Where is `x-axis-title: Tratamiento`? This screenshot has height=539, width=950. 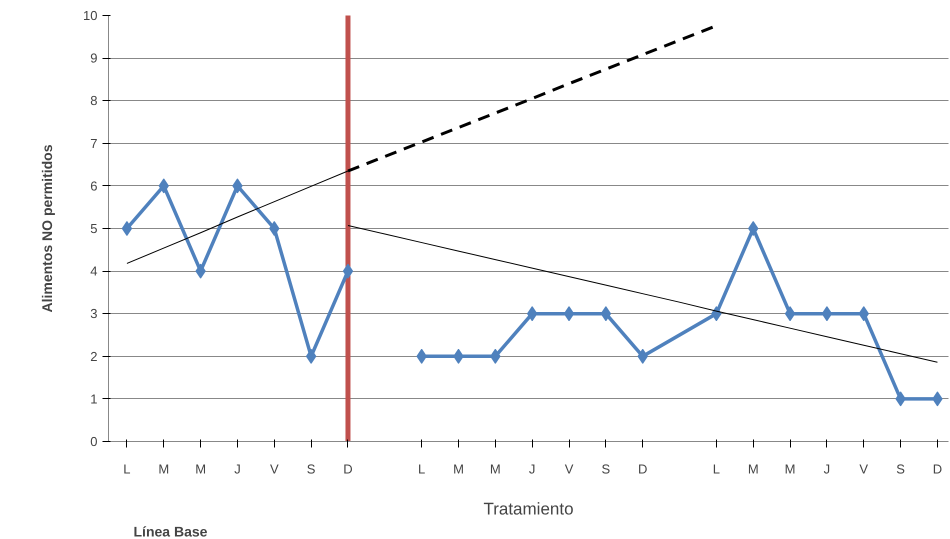 x-axis-title: Tratamiento is located at coordinates (528, 509).